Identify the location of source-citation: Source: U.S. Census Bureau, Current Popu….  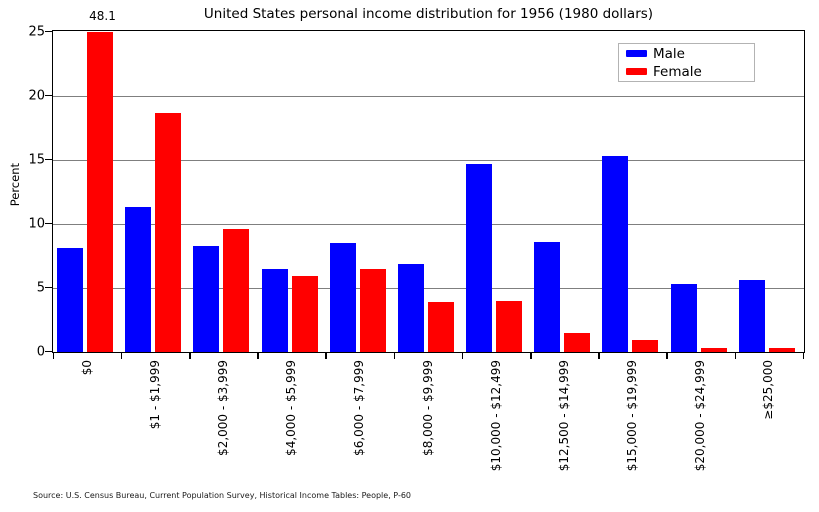
(222, 495).